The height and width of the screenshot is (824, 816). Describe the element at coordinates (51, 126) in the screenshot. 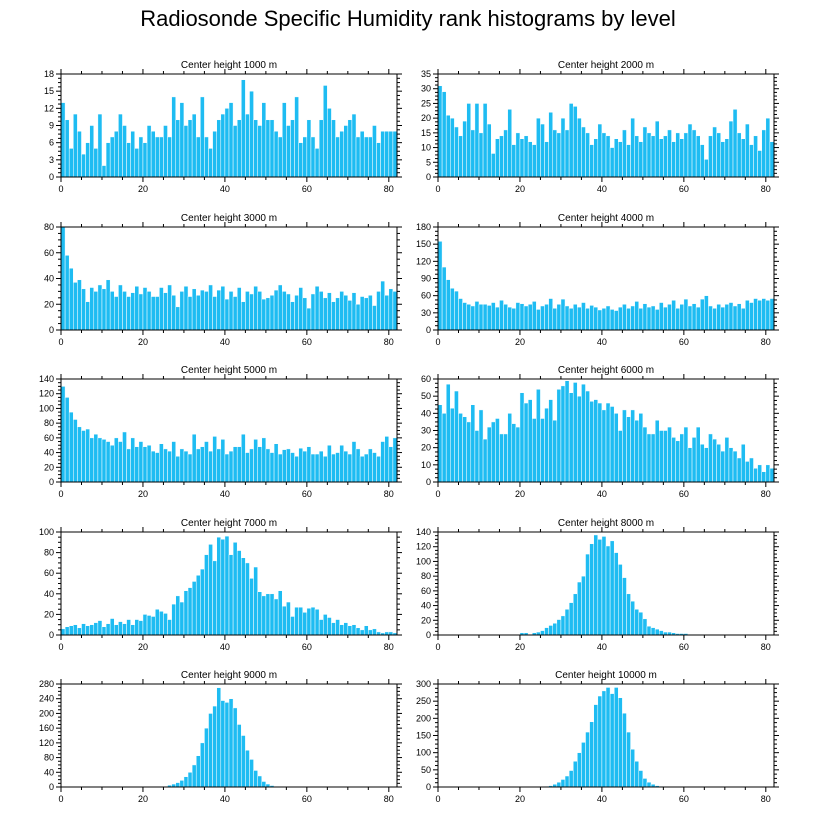

I see `y-tick-label: 9` at that location.